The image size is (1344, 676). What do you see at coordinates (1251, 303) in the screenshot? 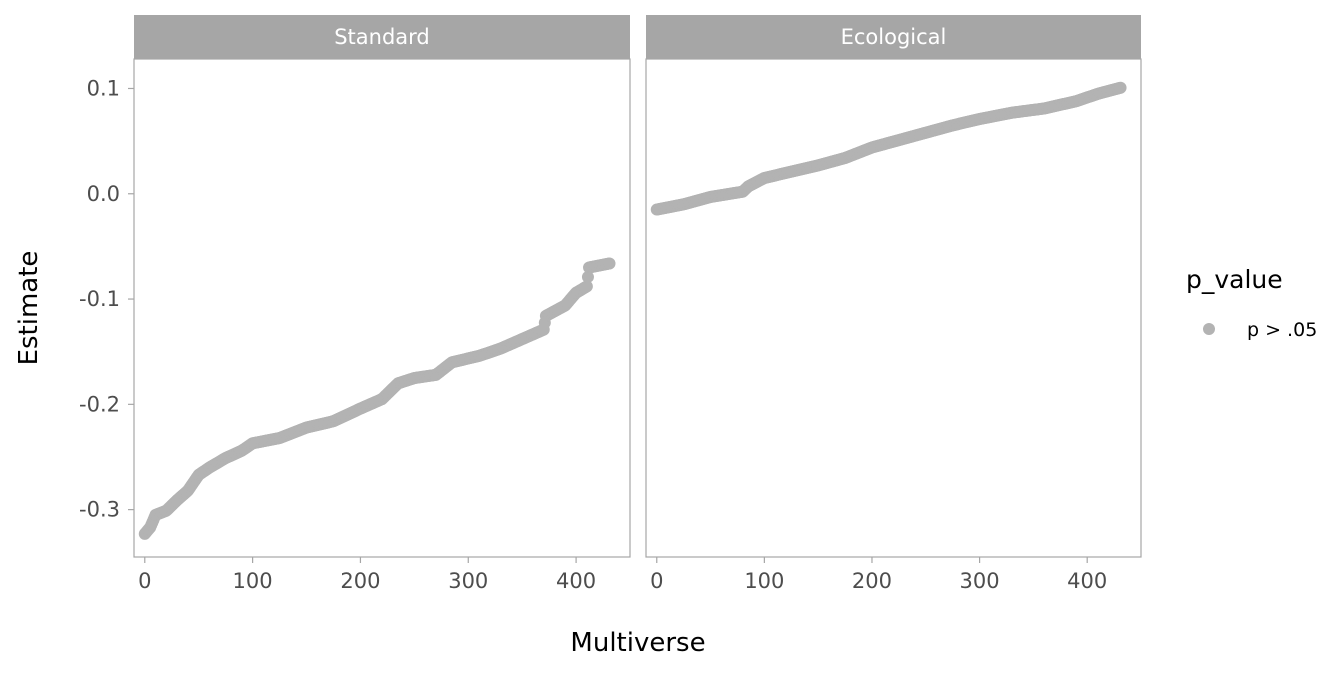
I see `legend: p_value p > .05` at bounding box center [1251, 303].